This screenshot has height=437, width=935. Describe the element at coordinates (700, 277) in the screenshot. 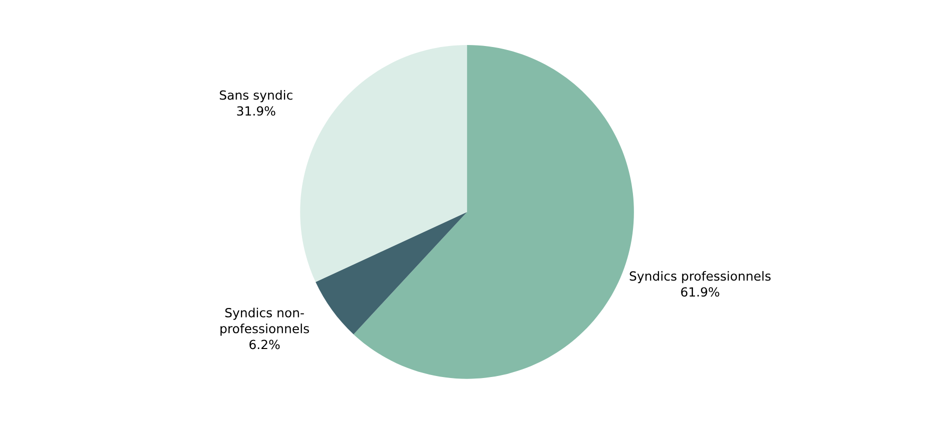

I see `slice-label: Syndics professionnels` at that location.